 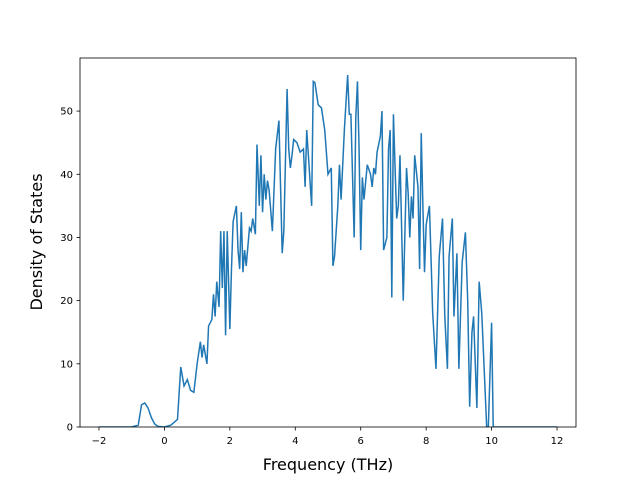 What do you see at coordinates (491, 441) in the screenshot?
I see `x-tick-label: 10` at bounding box center [491, 441].